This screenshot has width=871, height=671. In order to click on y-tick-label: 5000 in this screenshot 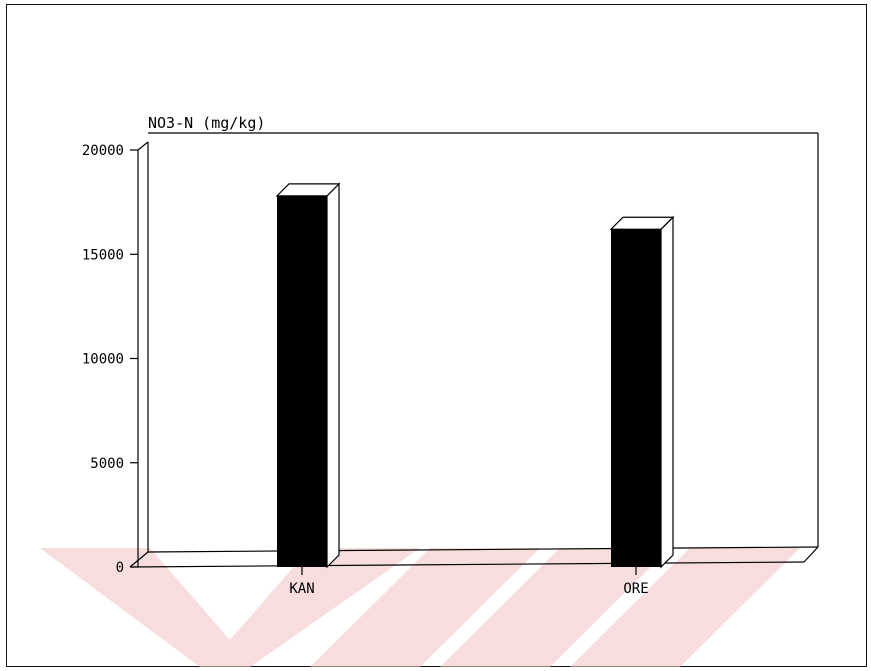, I will do `click(107, 464)`.